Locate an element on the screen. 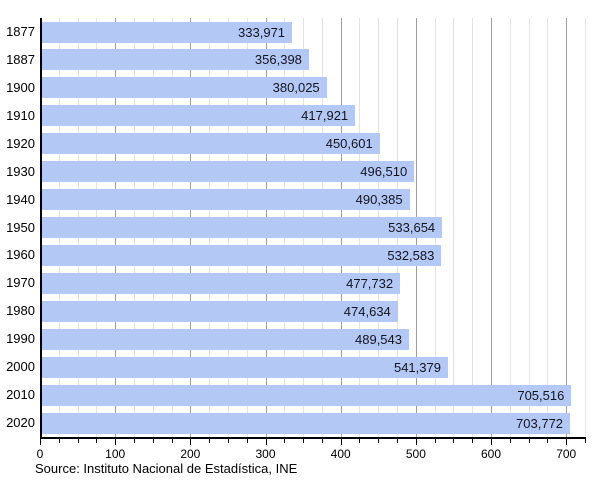  bar-value-label-1930: 496,510 is located at coordinates (384, 172).